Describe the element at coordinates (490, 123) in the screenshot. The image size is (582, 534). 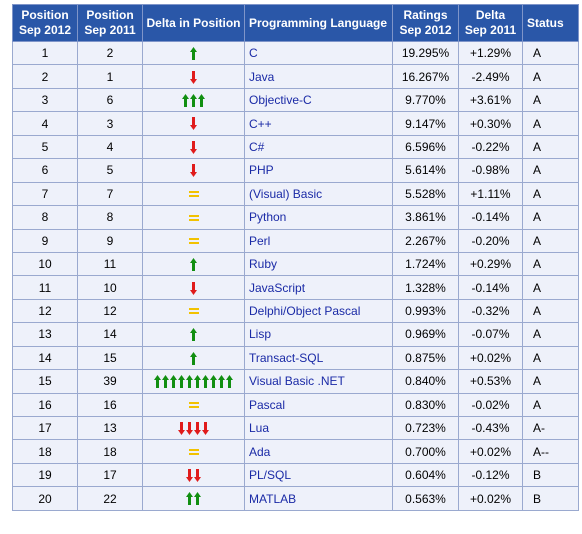
I see `delta-cell: +0.30%` at that location.